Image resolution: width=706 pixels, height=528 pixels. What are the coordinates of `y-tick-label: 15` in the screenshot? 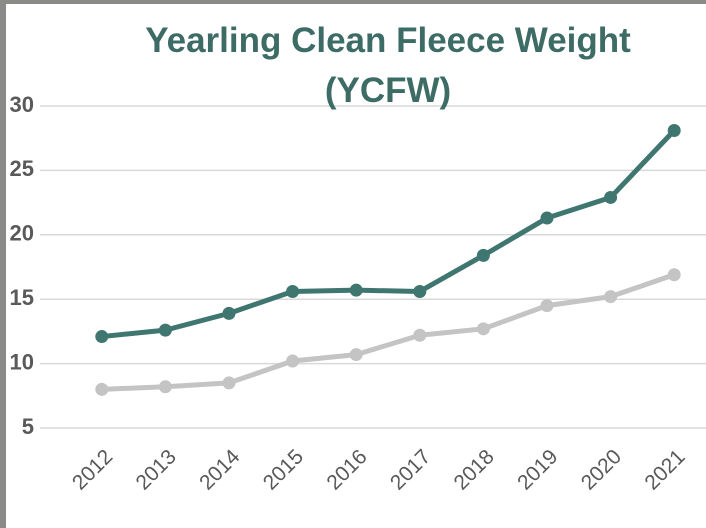 It's located at (22, 297).